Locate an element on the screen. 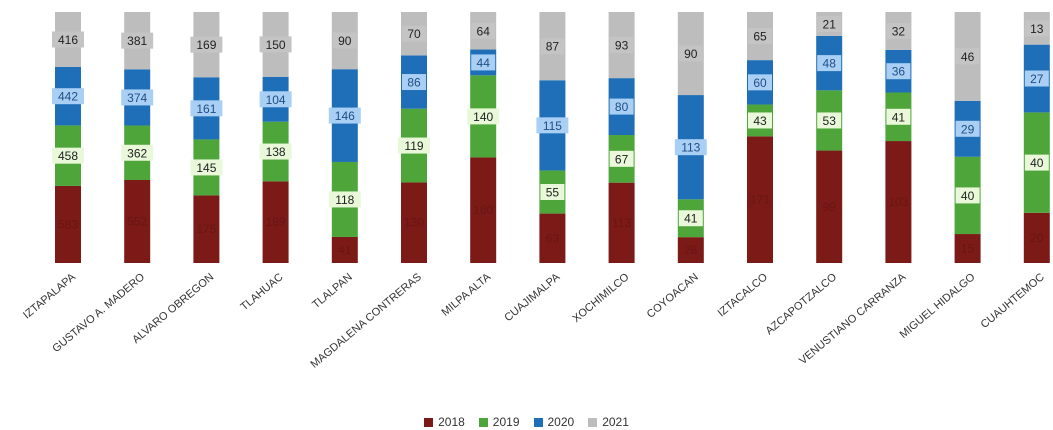  data-label-2018: 20 is located at coordinates (1037, 238).